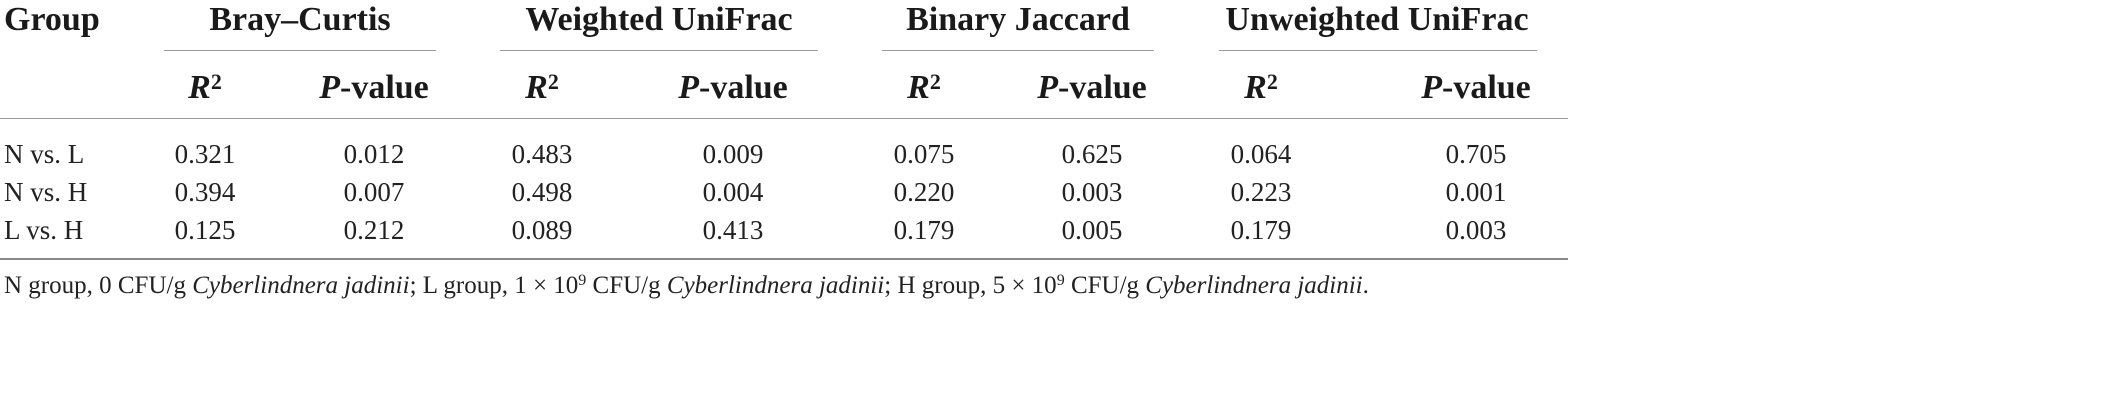 This screenshot has width=2117, height=406. I want to click on subheader-r2-jaccard: R2, so click(924, 87).